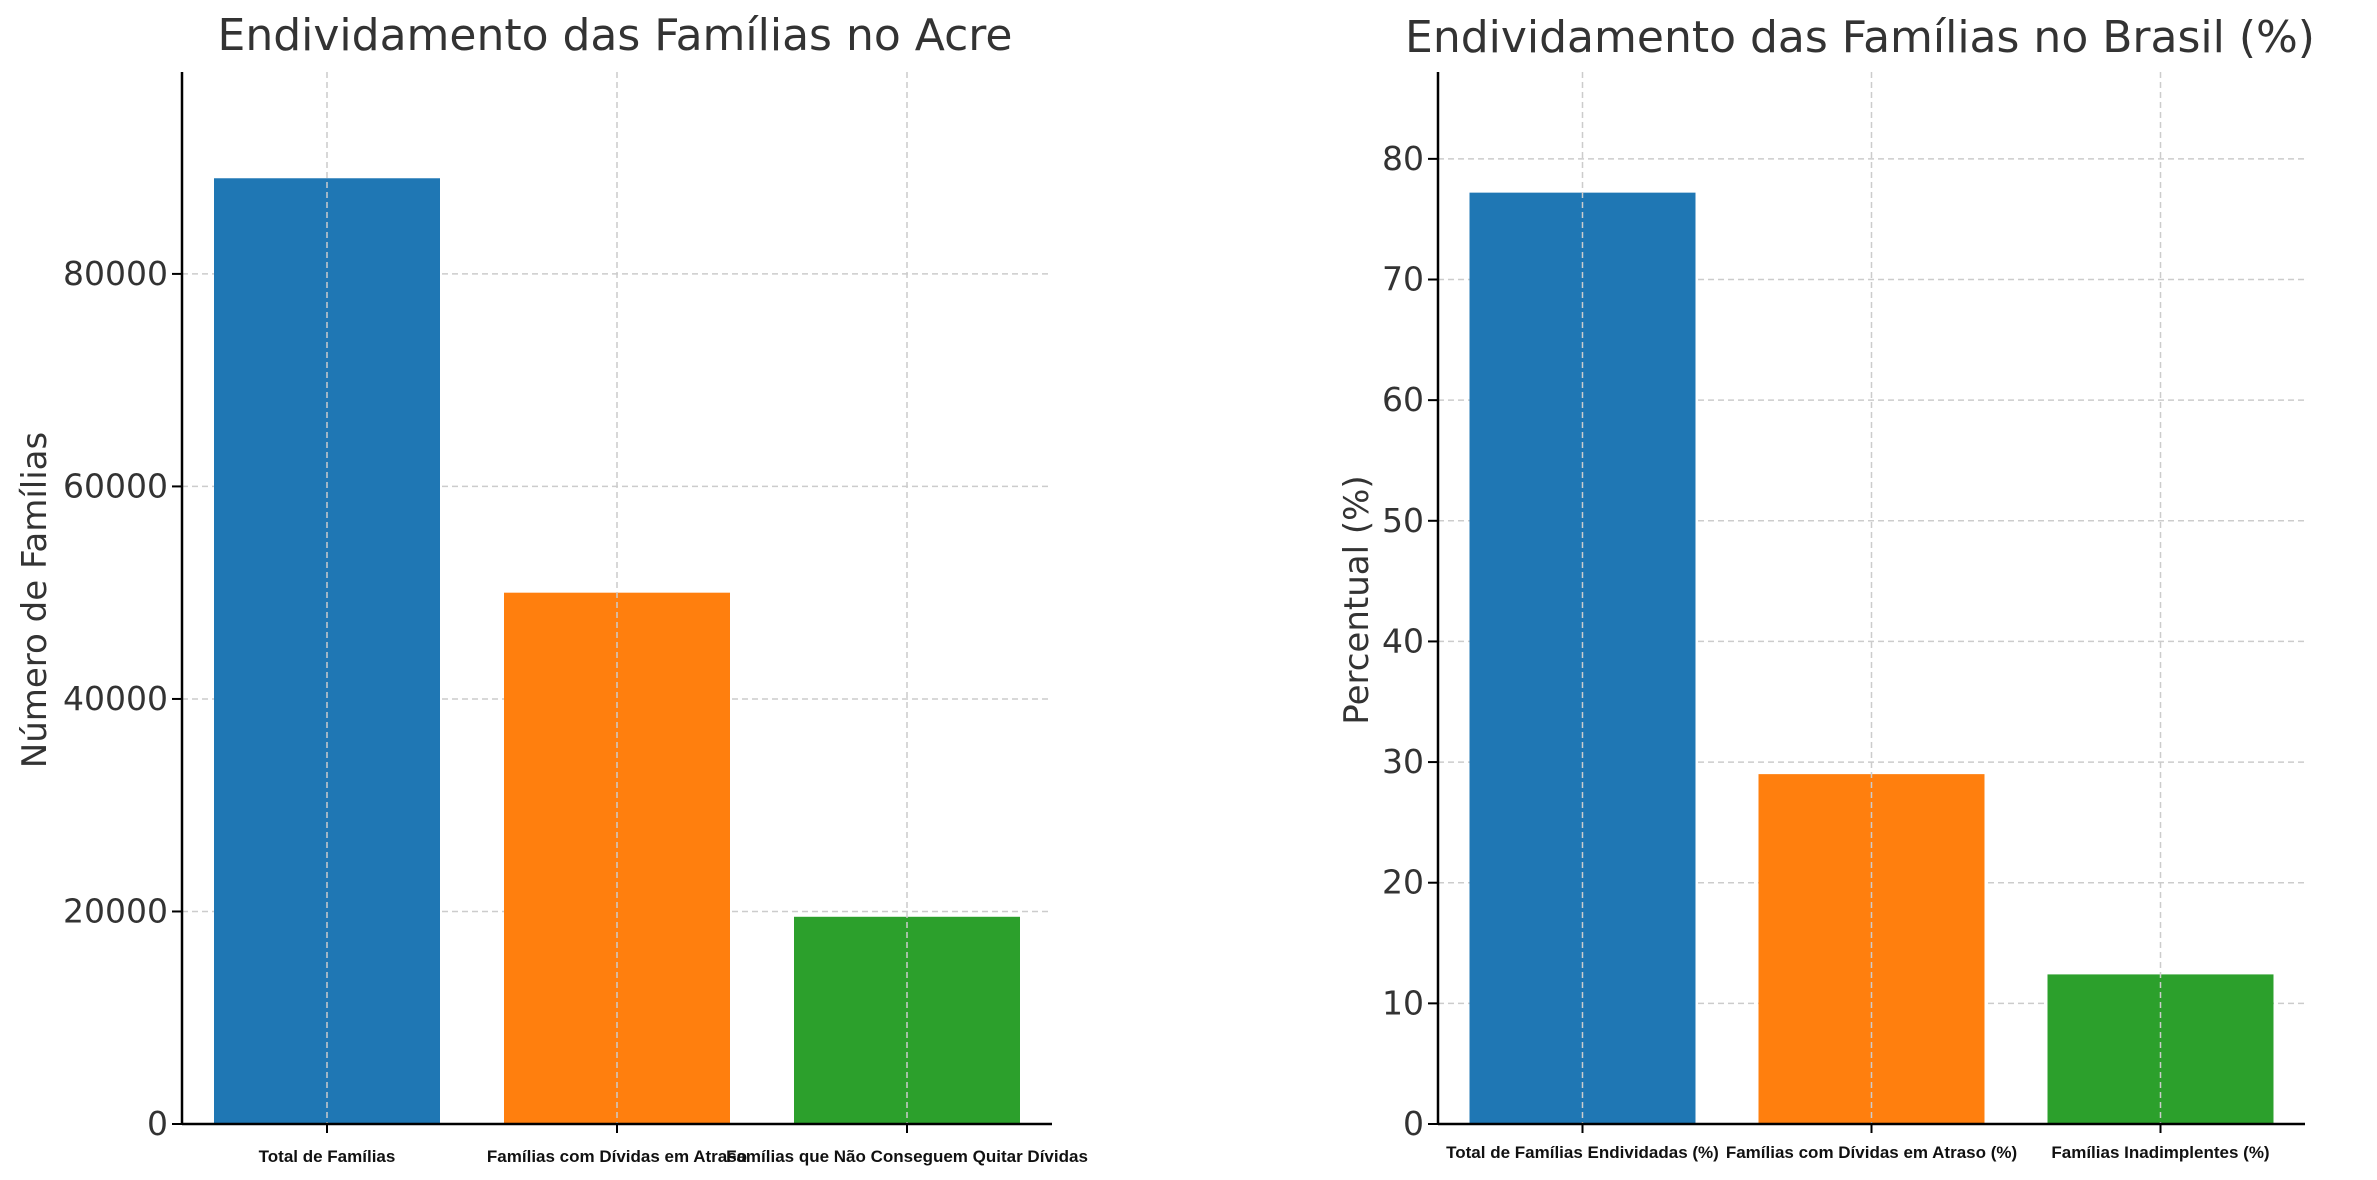 The width and height of the screenshot is (2377, 1180). I want to click on acre-y-tick-label: 0, so click(157, 1123).